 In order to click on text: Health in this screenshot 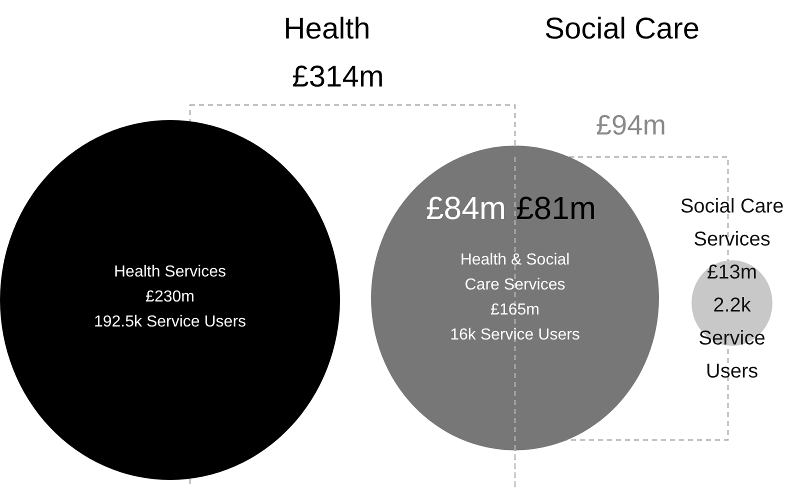, I will do `click(327, 29)`.